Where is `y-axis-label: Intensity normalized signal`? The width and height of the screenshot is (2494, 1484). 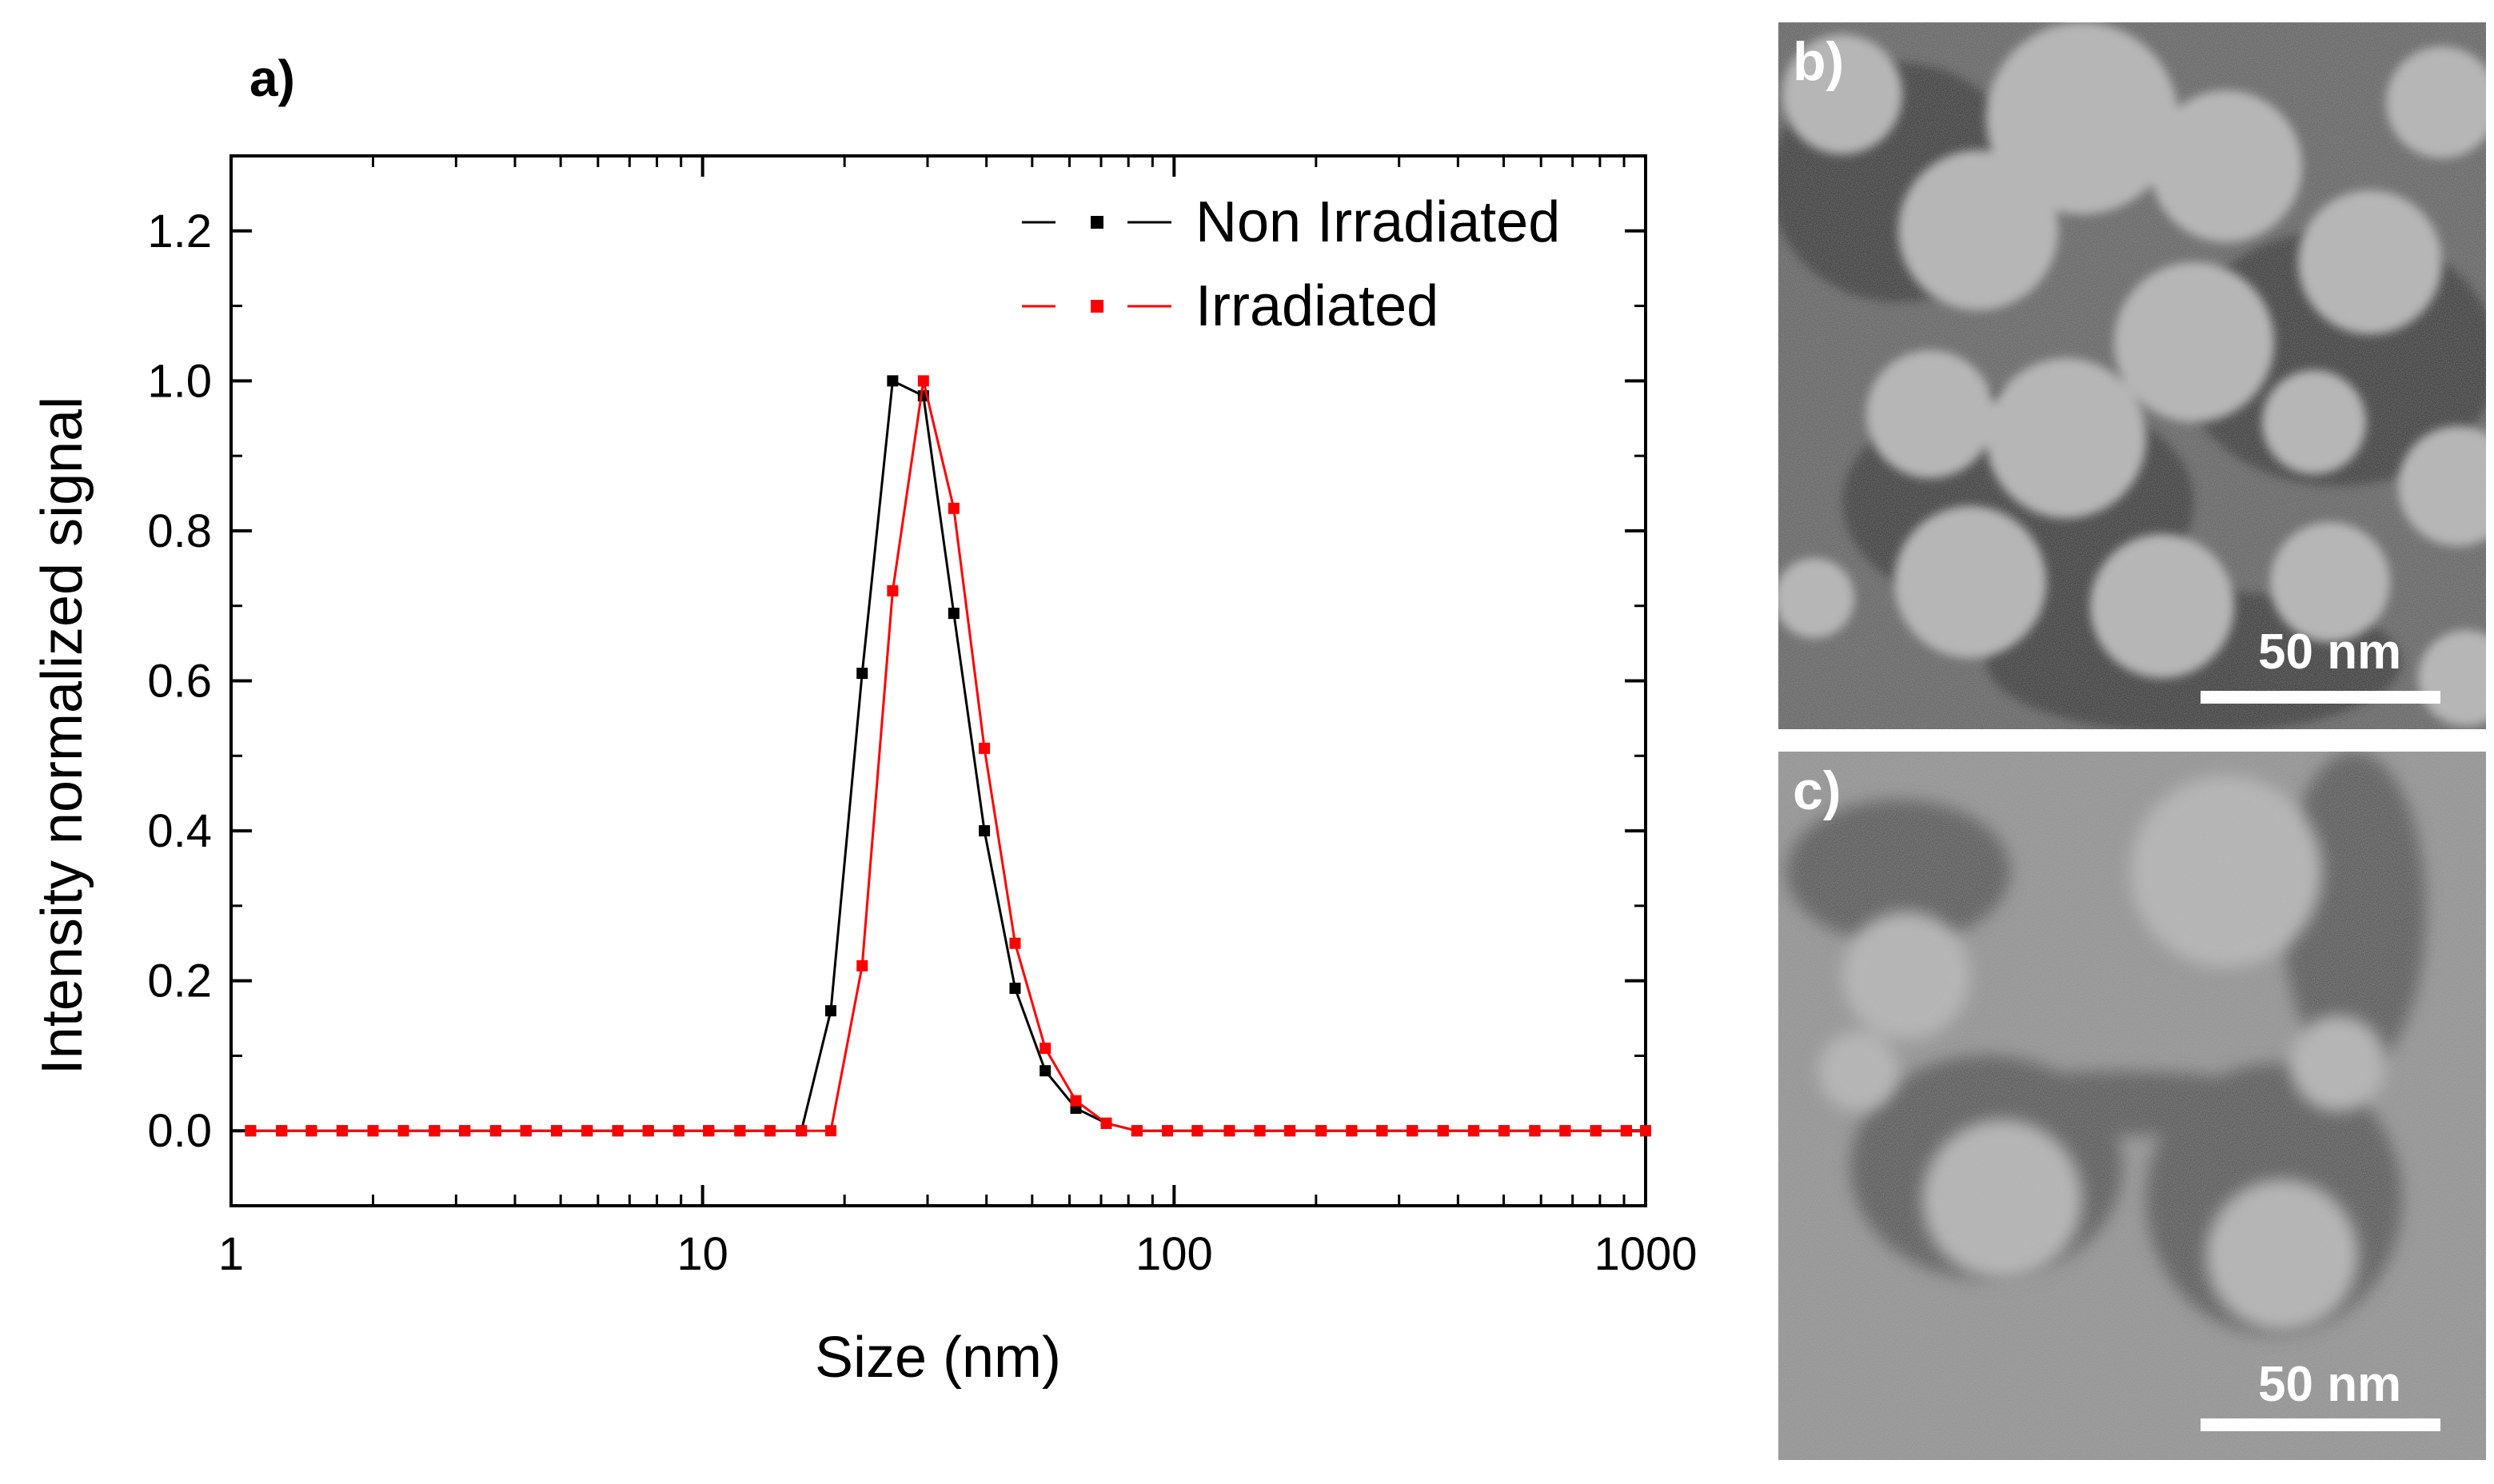
y-axis-label: Intensity normalized signal is located at coordinates (62, 736).